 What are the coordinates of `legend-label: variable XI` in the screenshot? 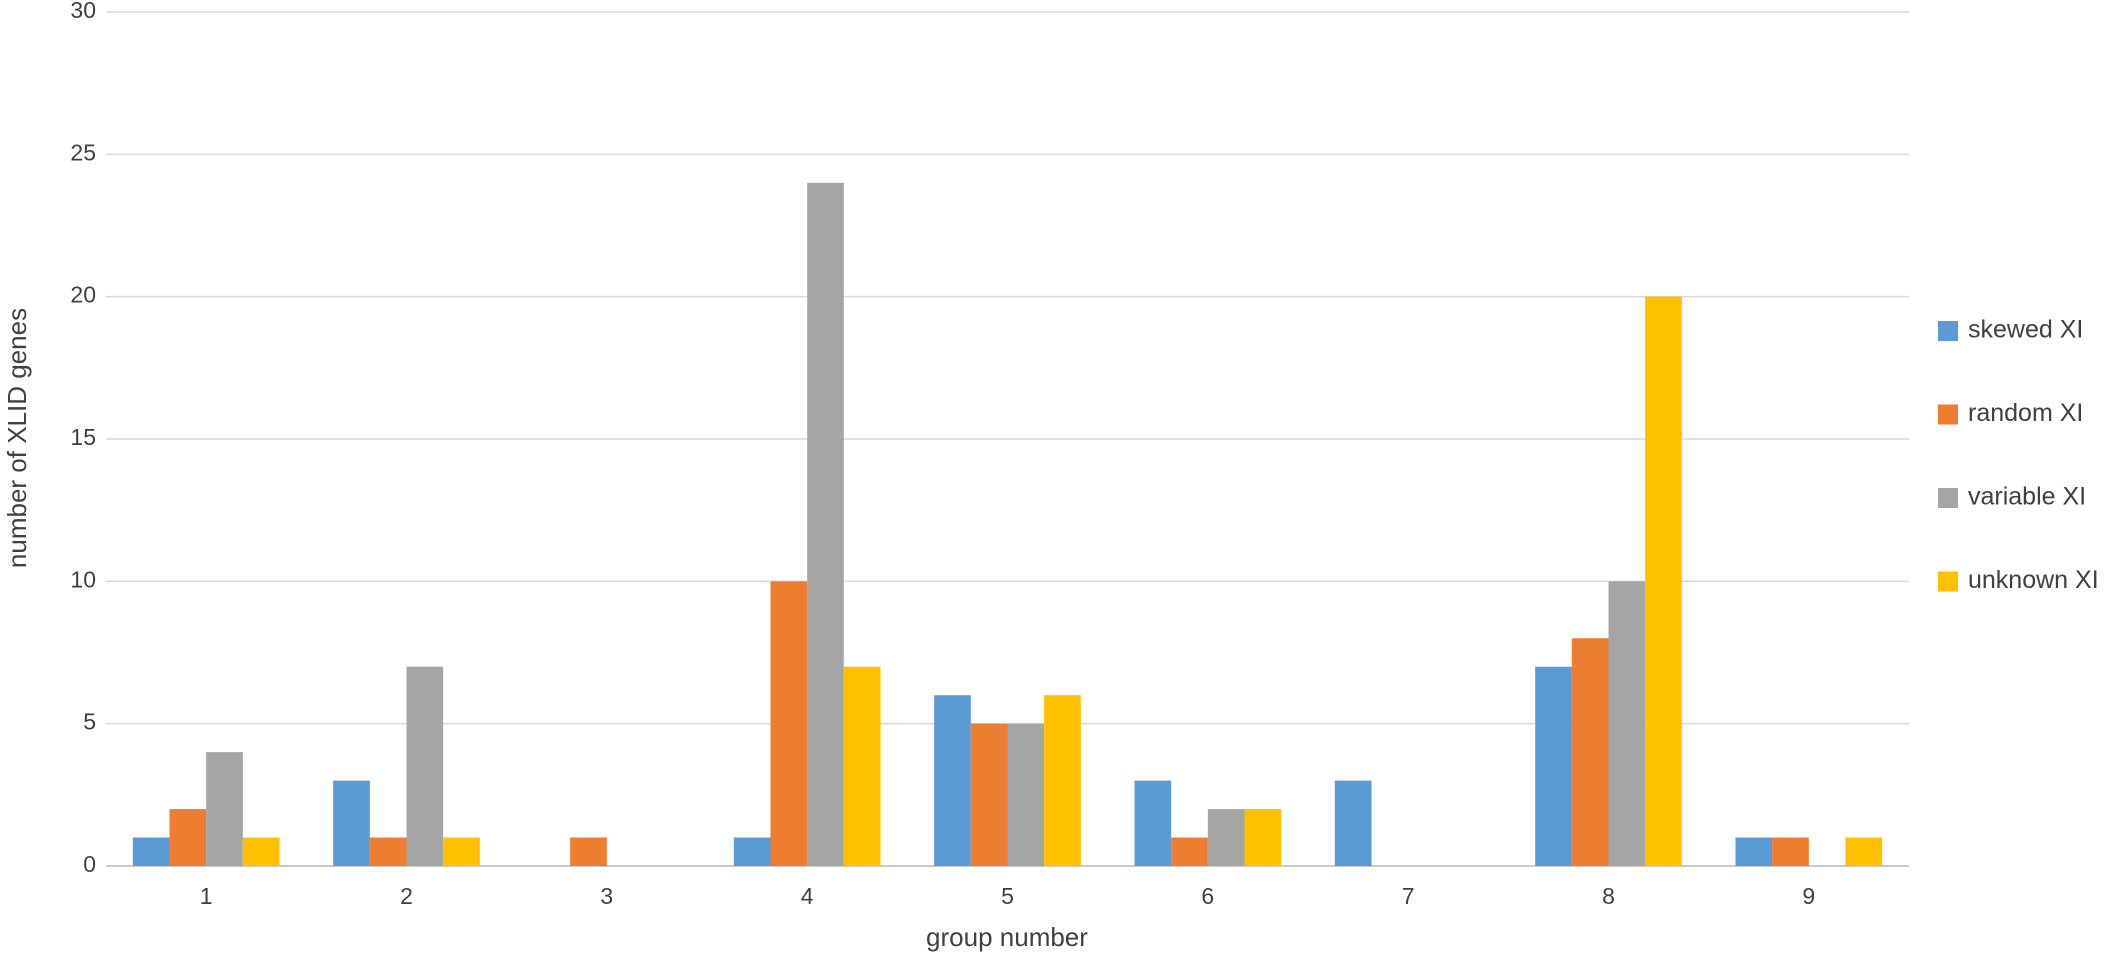 It's located at (2027, 497).